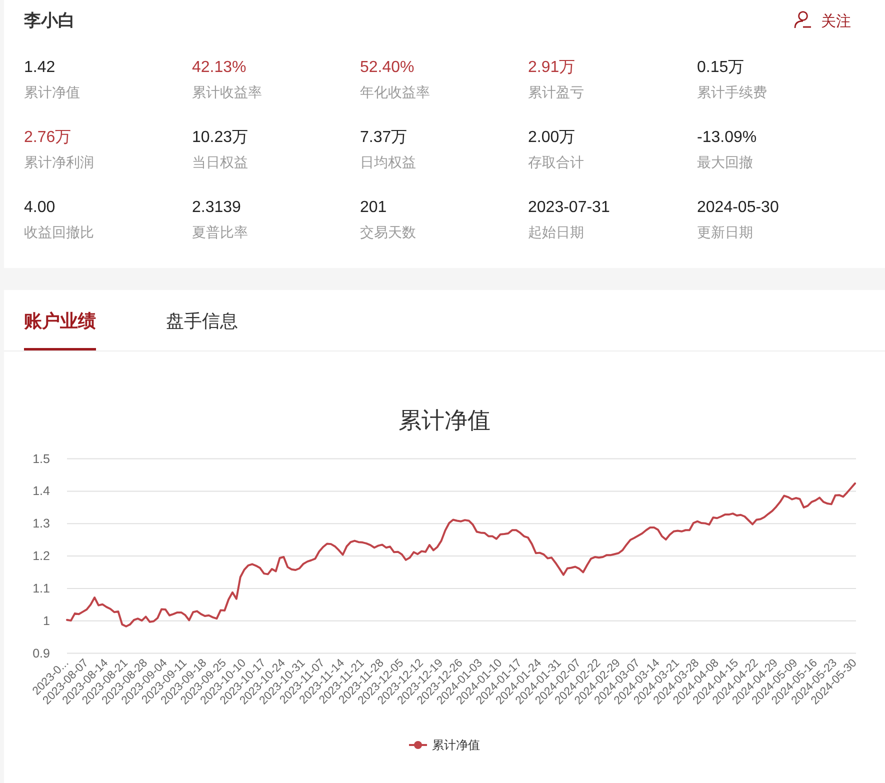 This screenshot has height=783, width=885. Describe the element at coordinates (49, 20) in the screenshot. I see `card-title: 李小白` at that location.